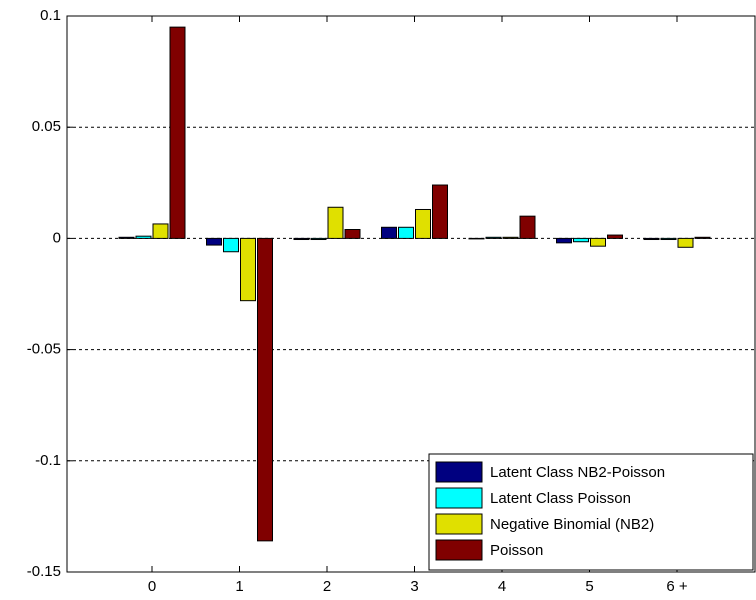  Describe the element at coordinates (677, 586) in the screenshot. I see `x-tick-label: 6 +` at that location.